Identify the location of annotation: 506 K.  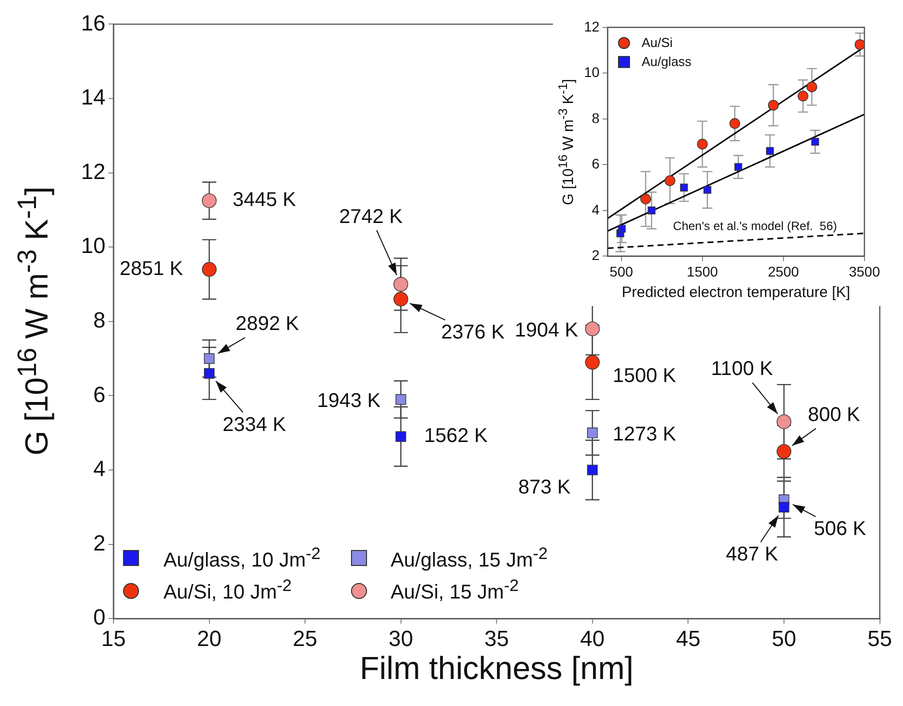
(840, 529).